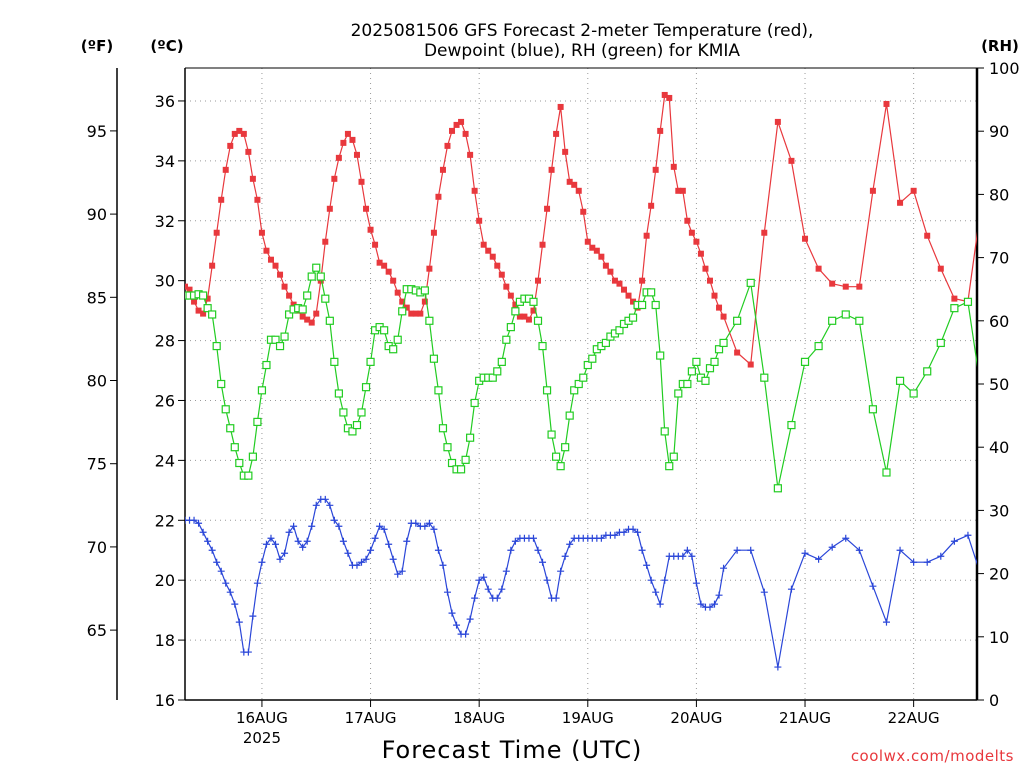 The height and width of the screenshot is (768, 1024). Describe the element at coordinates (262, 738) in the screenshot. I see `x-tick-year: 2025` at that location.